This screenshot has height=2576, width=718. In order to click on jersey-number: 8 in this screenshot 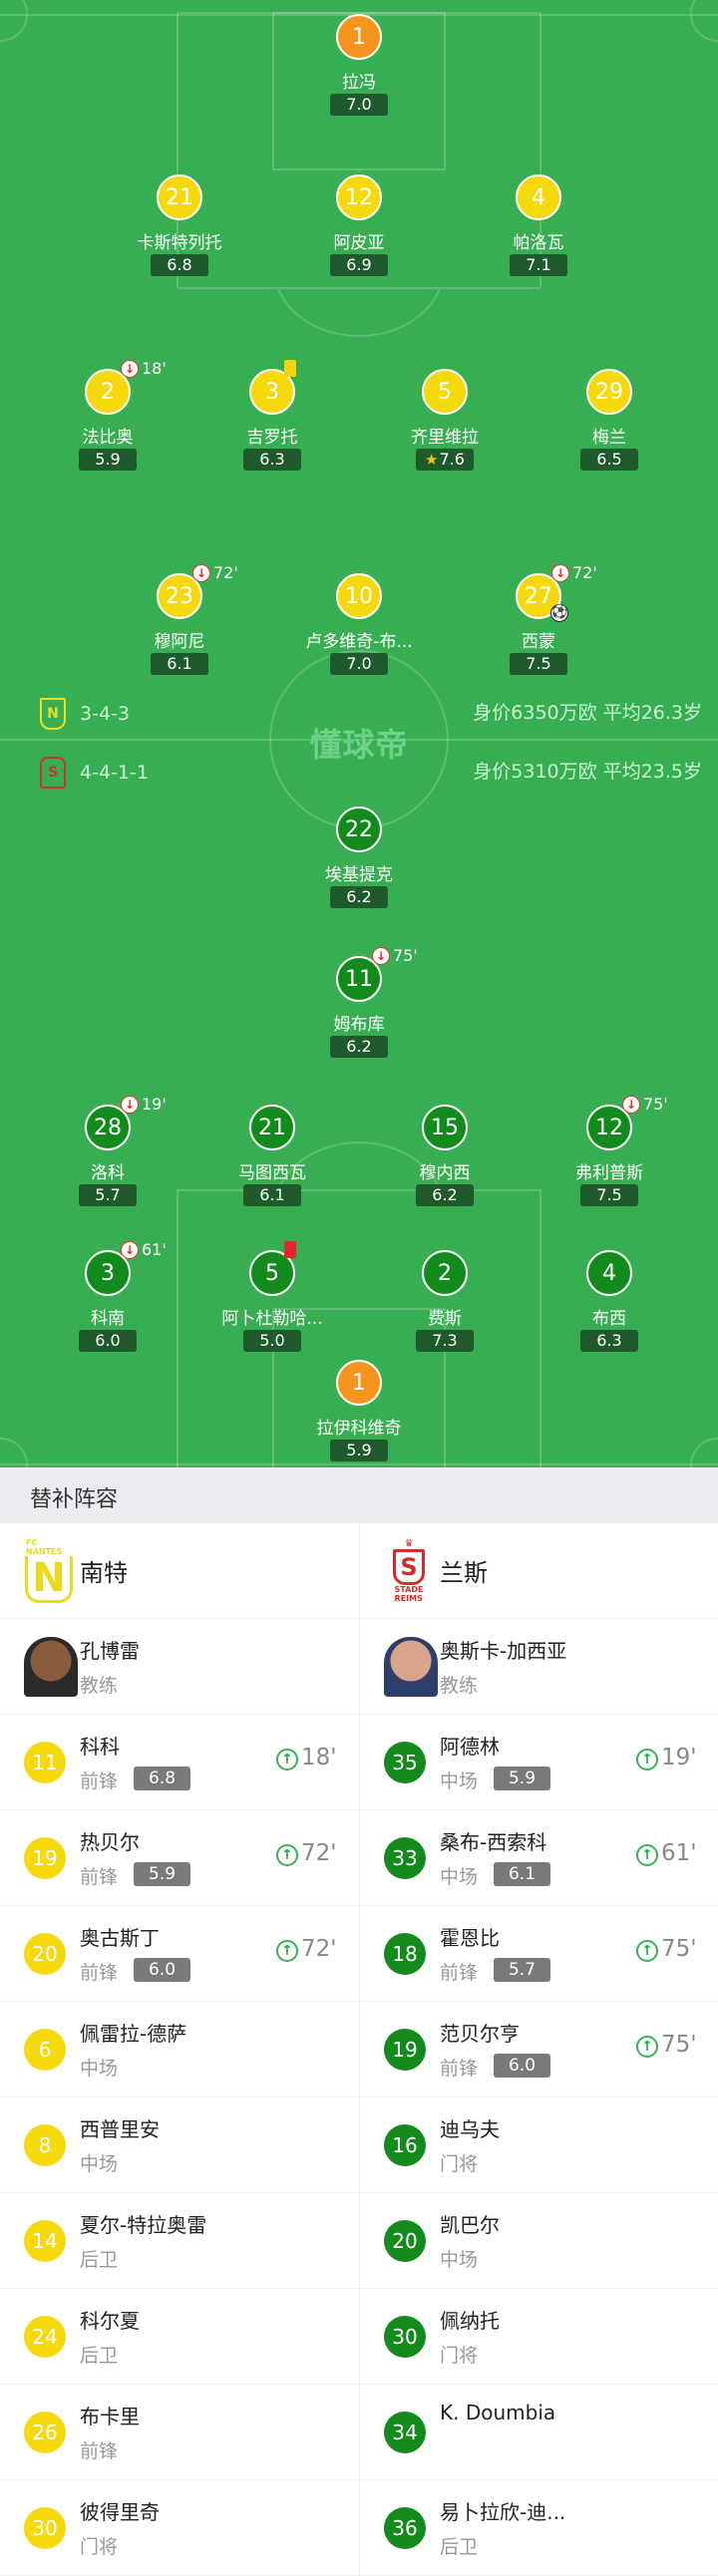, I will do `click(45, 2145)`.